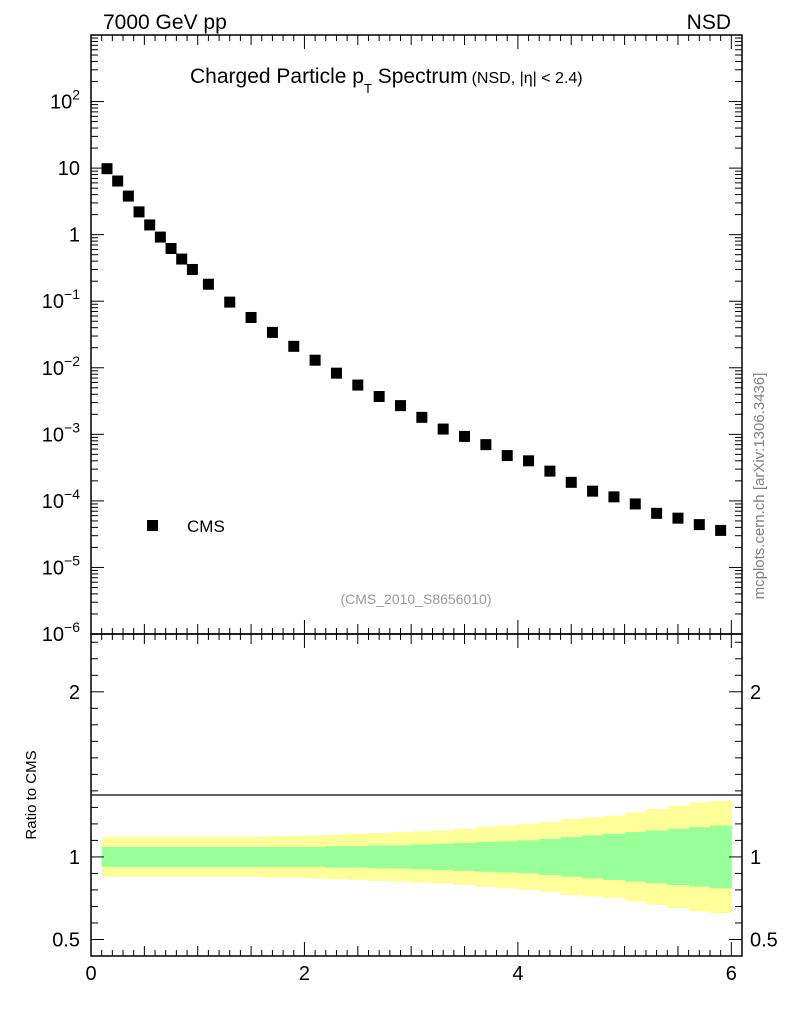 The image size is (786, 1024). I want to click on y-tick-label: 10⁻⁶, so click(61, 632).